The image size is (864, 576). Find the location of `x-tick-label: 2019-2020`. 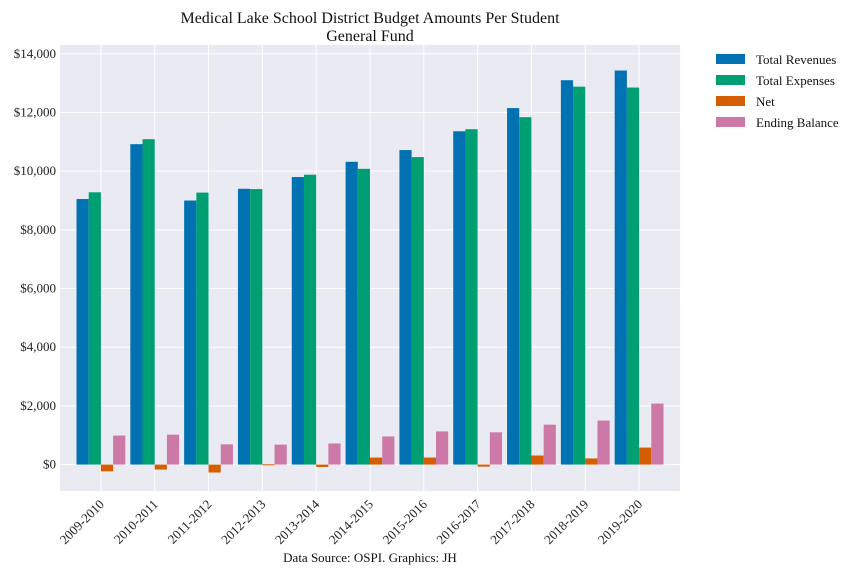

x-tick-label: 2019-2020 is located at coordinates (620, 522).